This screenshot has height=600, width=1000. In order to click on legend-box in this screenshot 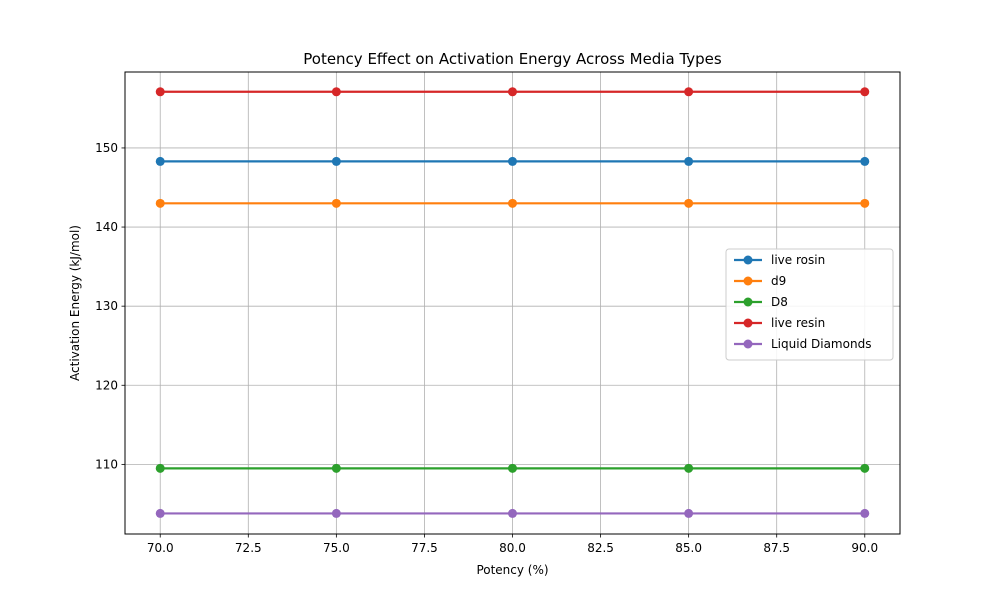, I will do `click(809, 304)`.